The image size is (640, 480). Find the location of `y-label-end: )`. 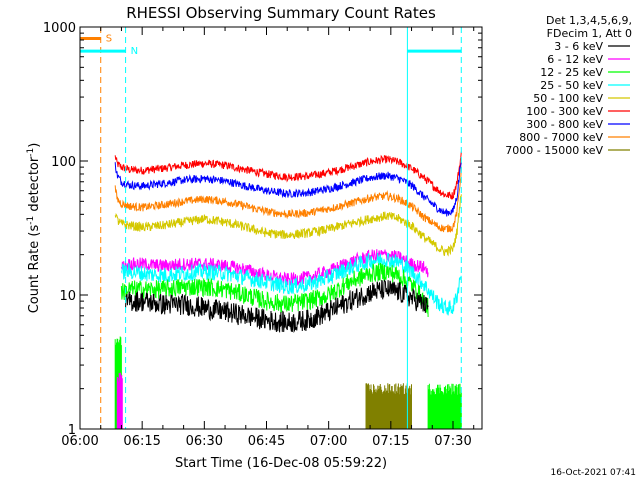

y-label-end: ) is located at coordinates (34, 145).